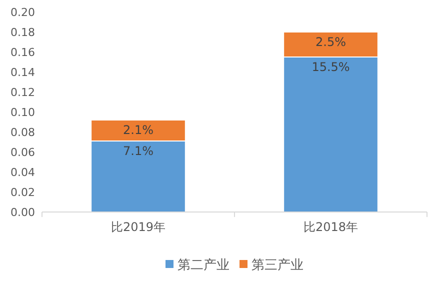  What do you see at coordinates (204, 265) in the screenshot?
I see `legend-label: 第二产业` at bounding box center [204, 265].